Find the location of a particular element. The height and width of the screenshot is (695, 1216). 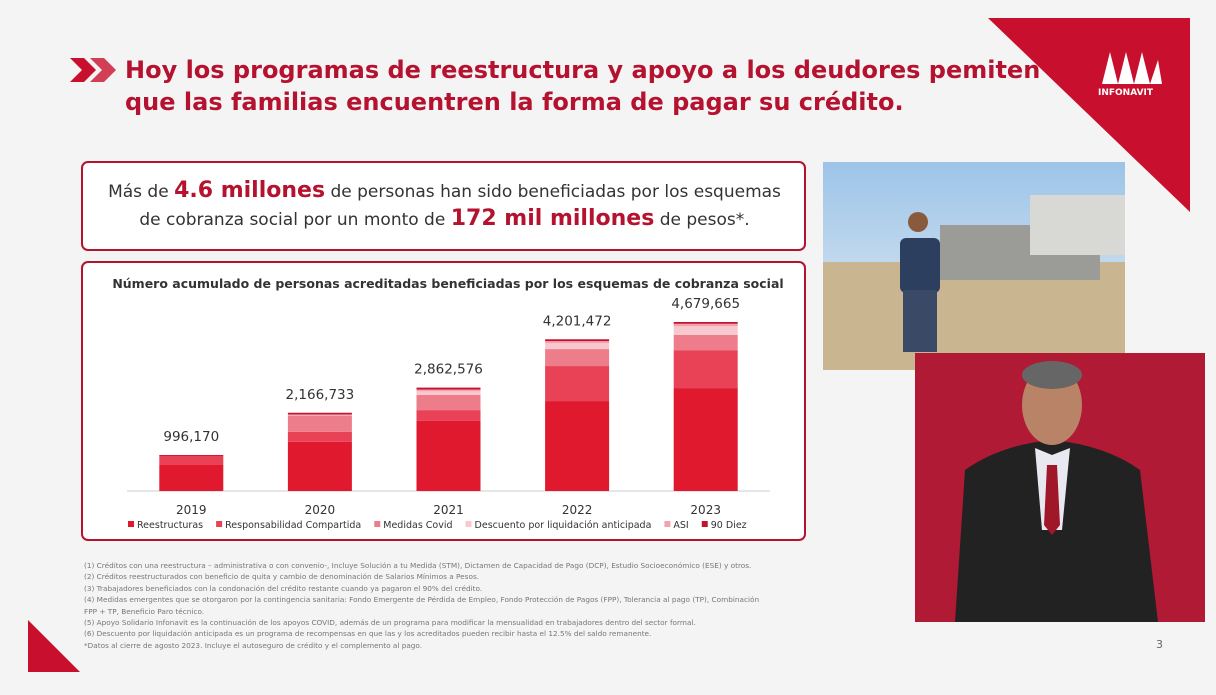

value-label: 2,862,576 is located at coordinates (448, 370).